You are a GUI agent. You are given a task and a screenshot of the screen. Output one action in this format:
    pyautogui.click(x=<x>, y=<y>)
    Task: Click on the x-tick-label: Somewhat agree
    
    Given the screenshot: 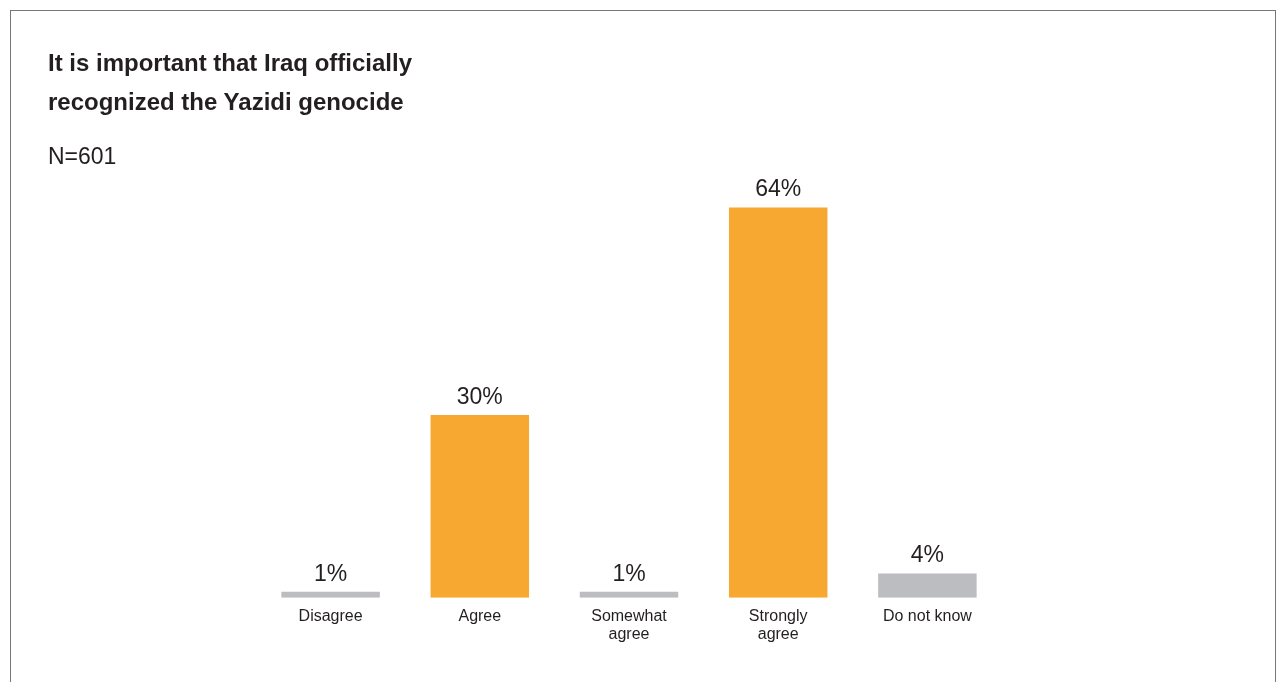 What is the action you would take?
    pyautogui.click(x=629, y=624)
    